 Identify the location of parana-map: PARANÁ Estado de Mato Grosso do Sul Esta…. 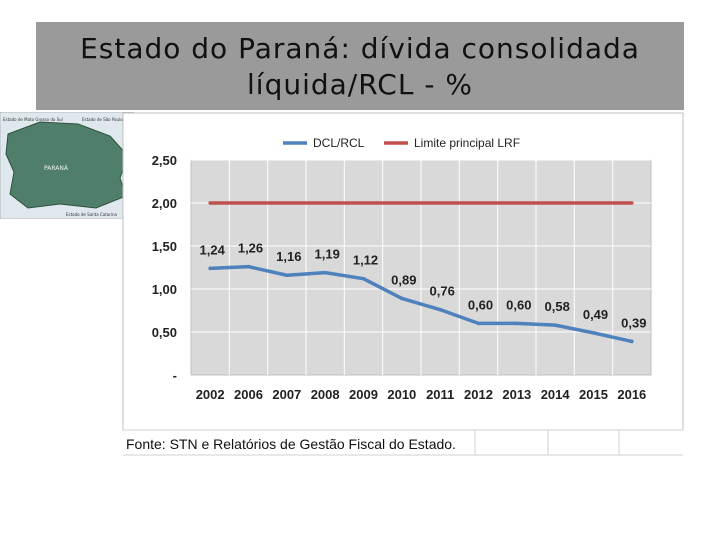
(67, 165).